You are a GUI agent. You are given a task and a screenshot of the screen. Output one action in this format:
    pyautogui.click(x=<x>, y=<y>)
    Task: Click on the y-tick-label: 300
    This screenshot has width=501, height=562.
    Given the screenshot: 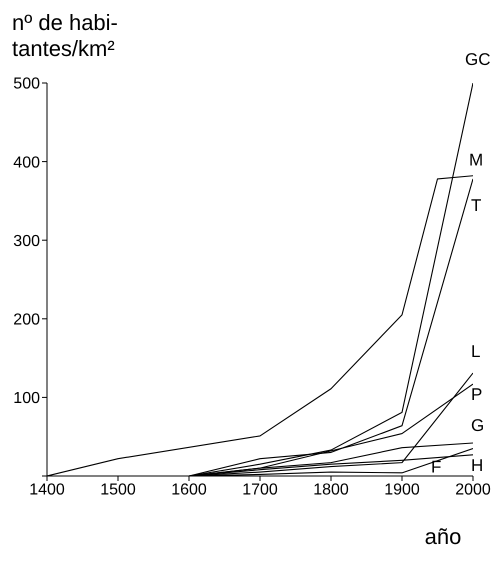 What is the action you would take?
    pyautogui.click(x=26, y=241)
    